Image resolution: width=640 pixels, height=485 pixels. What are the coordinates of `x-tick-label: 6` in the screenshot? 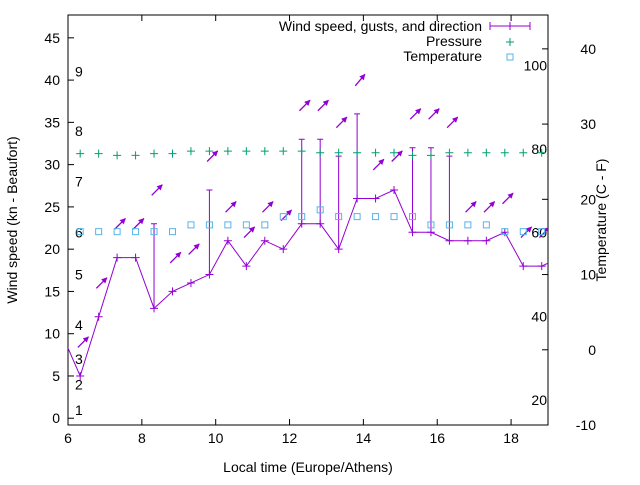 It's located at (68, 438).